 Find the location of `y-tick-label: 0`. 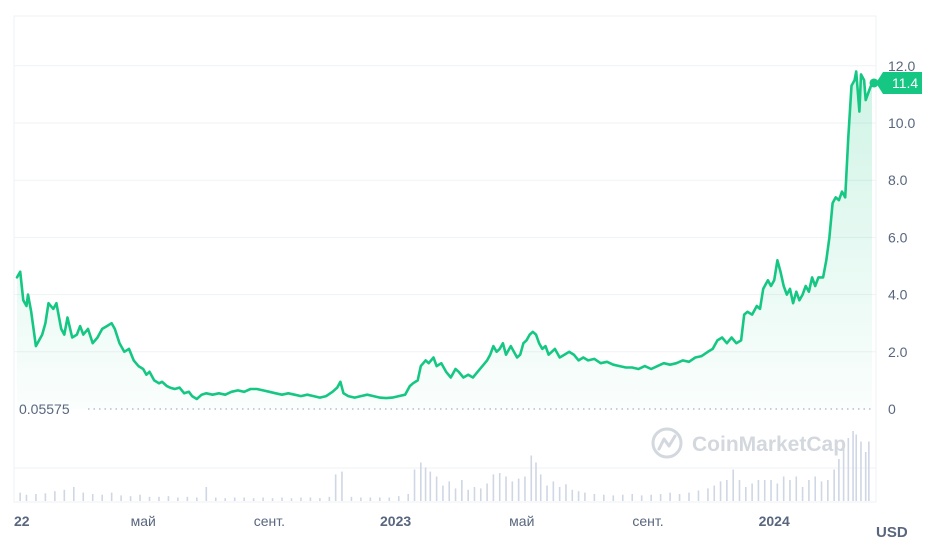

y-tick-label: 0 is located at coordinates (892, 409).